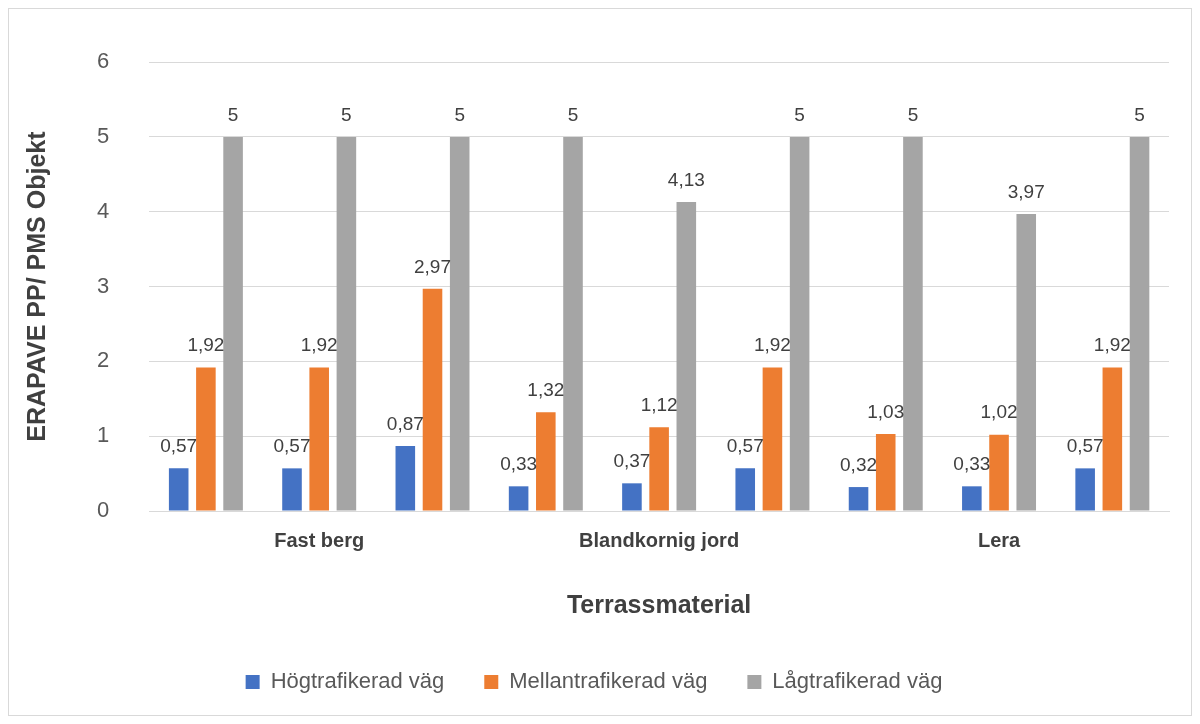  I want to click on data-label: 1,02, so click(999, 412).